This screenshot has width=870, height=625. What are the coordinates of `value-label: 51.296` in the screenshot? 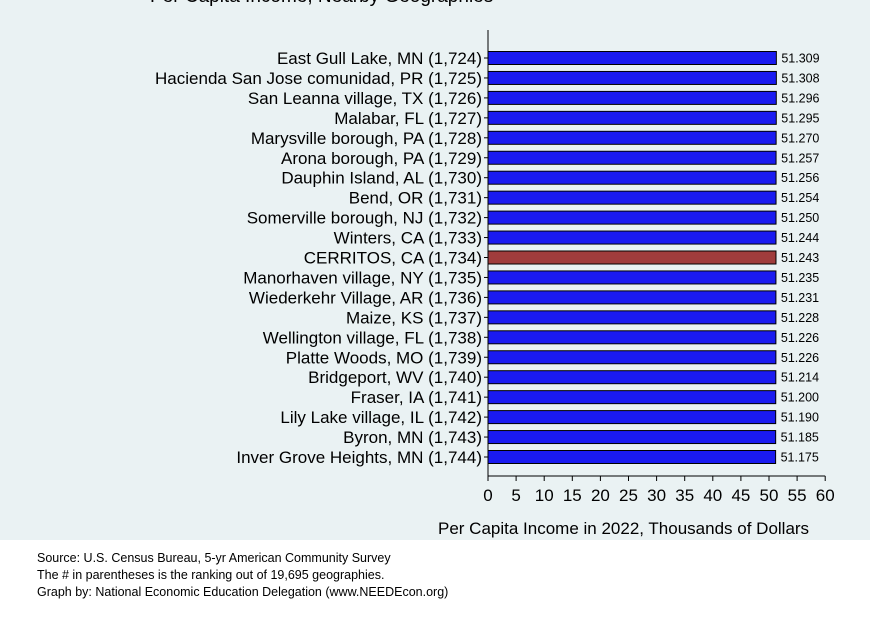 It's located at (800, 98).